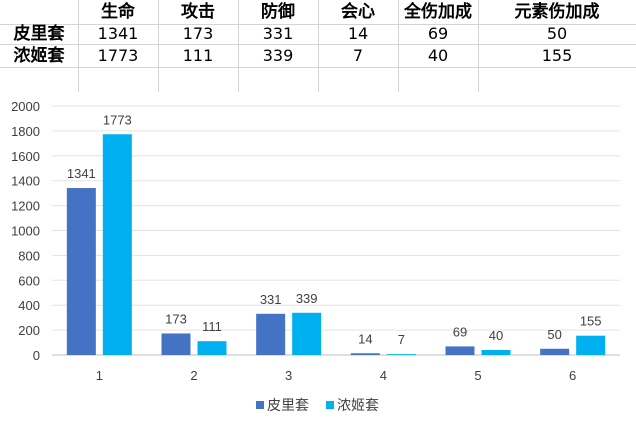 The height and width of the screenshot is (432, 636). What do you see at coordinates (365, 338) in the screenshot?
I see `data-label: 14` at bounding box center [365, 338].